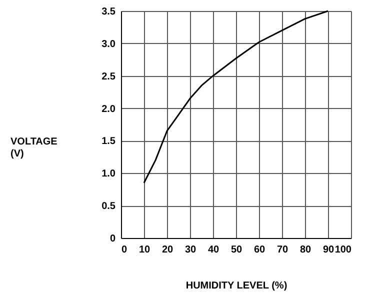 The height and width of the screenshot is (294, 371). What do you see at coordinates (260, 250) in the screenshot?
I see `x-tick-label: 60` at bounding box center [260, 250].